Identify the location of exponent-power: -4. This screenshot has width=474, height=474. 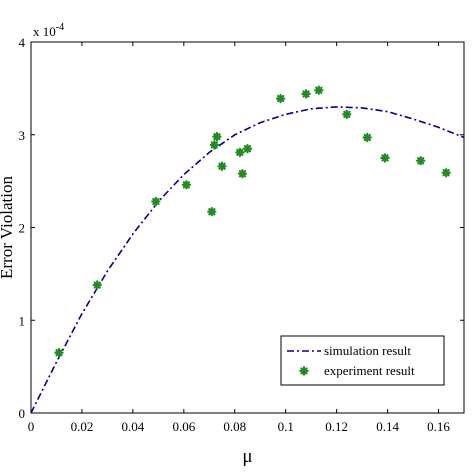
(60, 27).